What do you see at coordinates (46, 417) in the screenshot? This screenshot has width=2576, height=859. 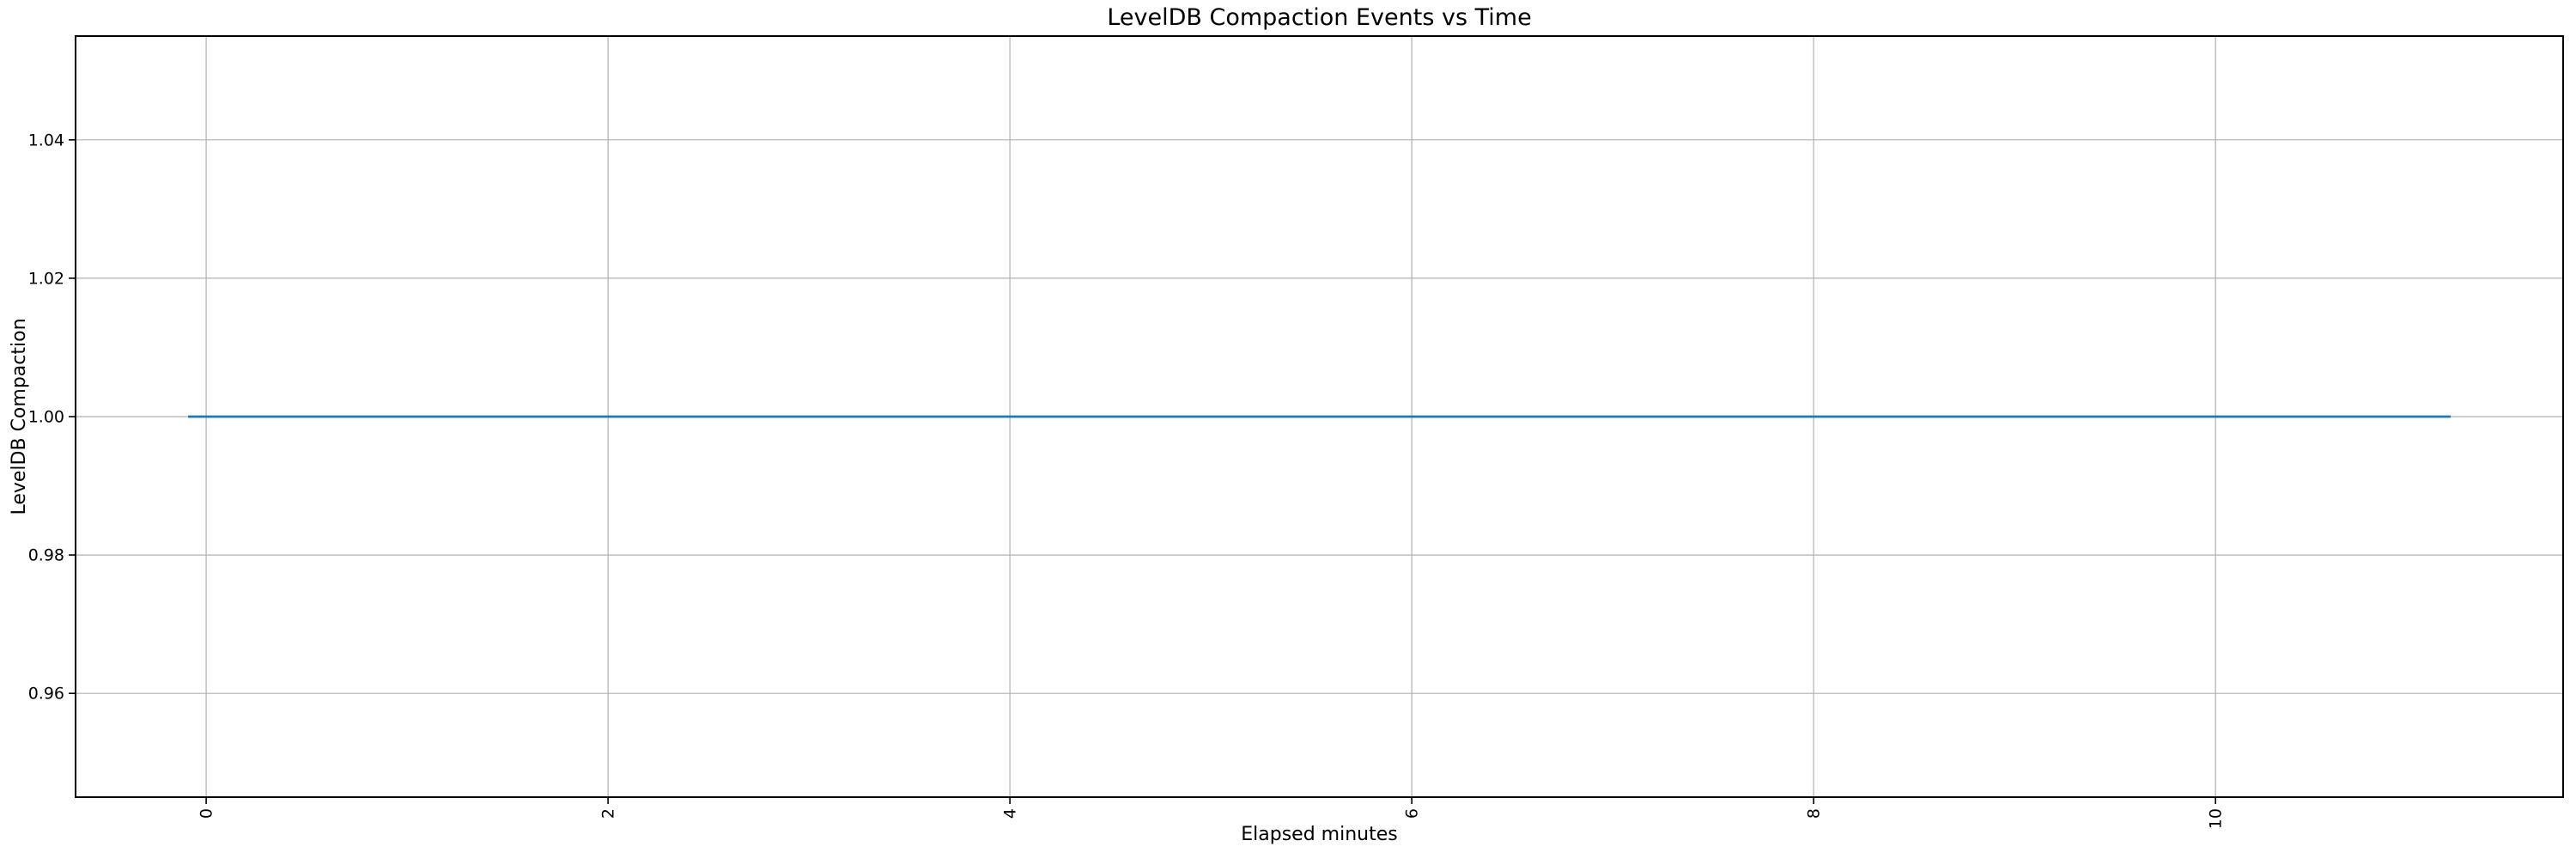 I see `y-tick-label: 1.00` at bounding box center [46, 417].